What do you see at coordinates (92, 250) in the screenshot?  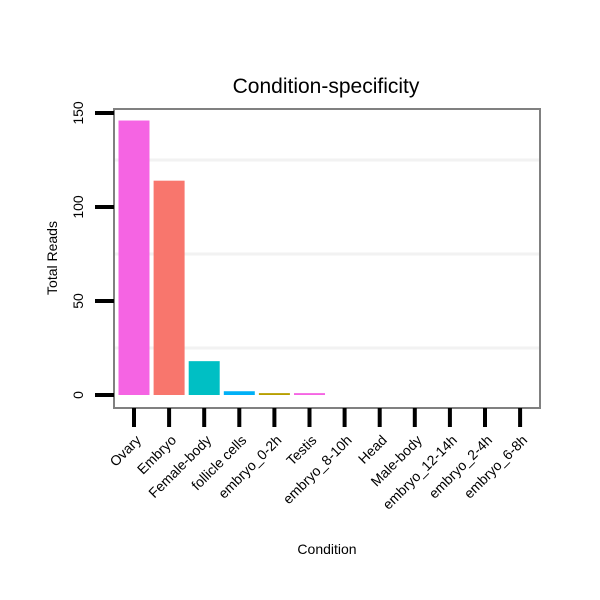 I see `y-axis: 0 50 100 150` at bounding box center [92, 250].